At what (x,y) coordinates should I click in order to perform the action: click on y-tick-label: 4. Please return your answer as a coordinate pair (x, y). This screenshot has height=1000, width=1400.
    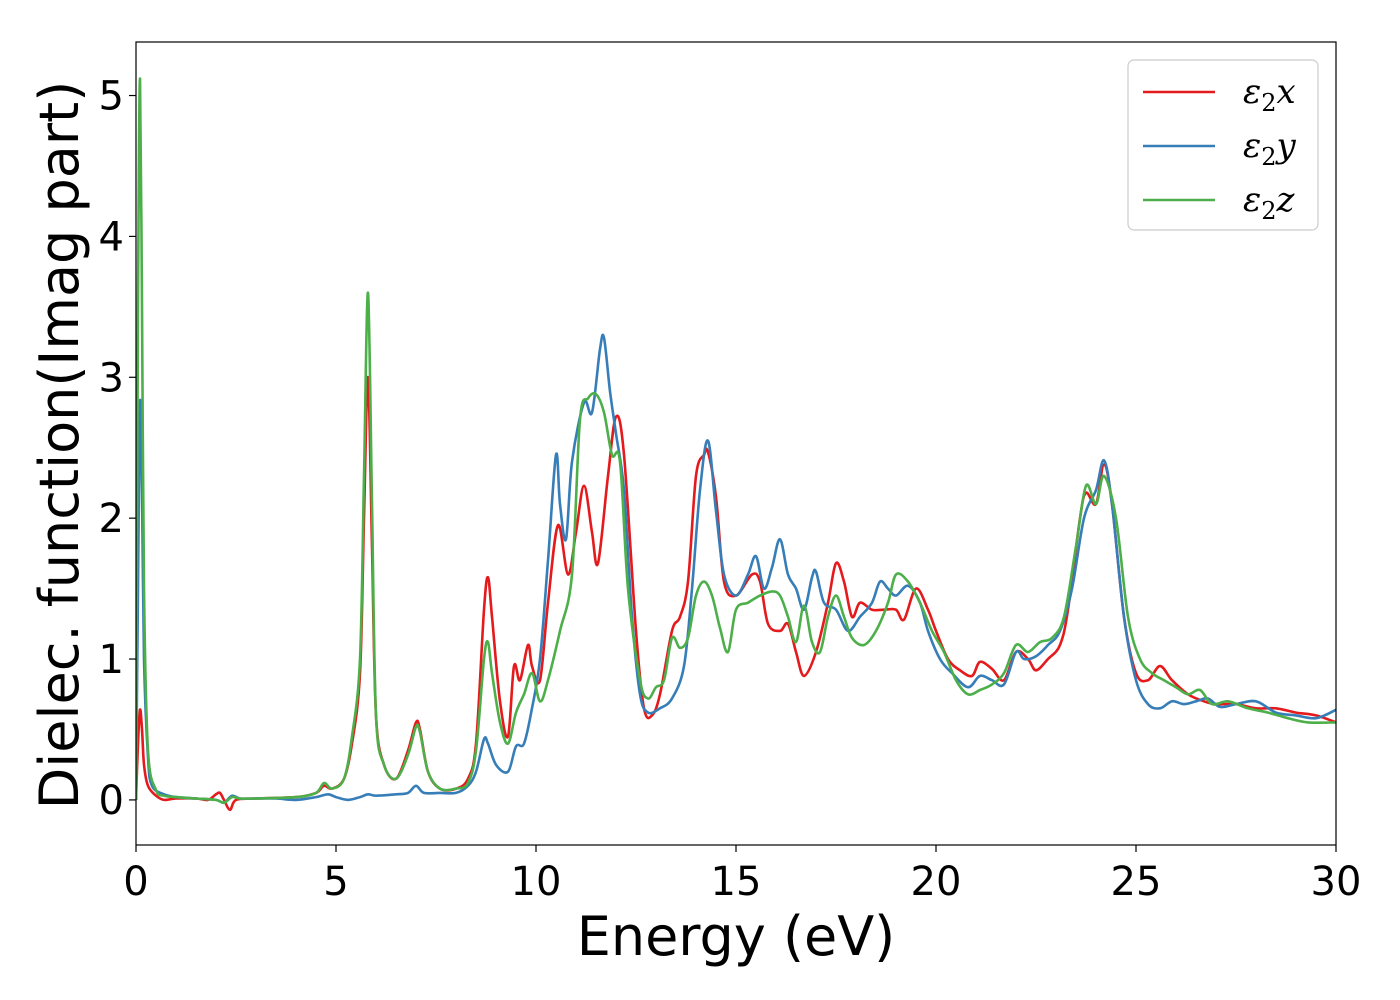
    Looking at the image, I should click on (111, 237).